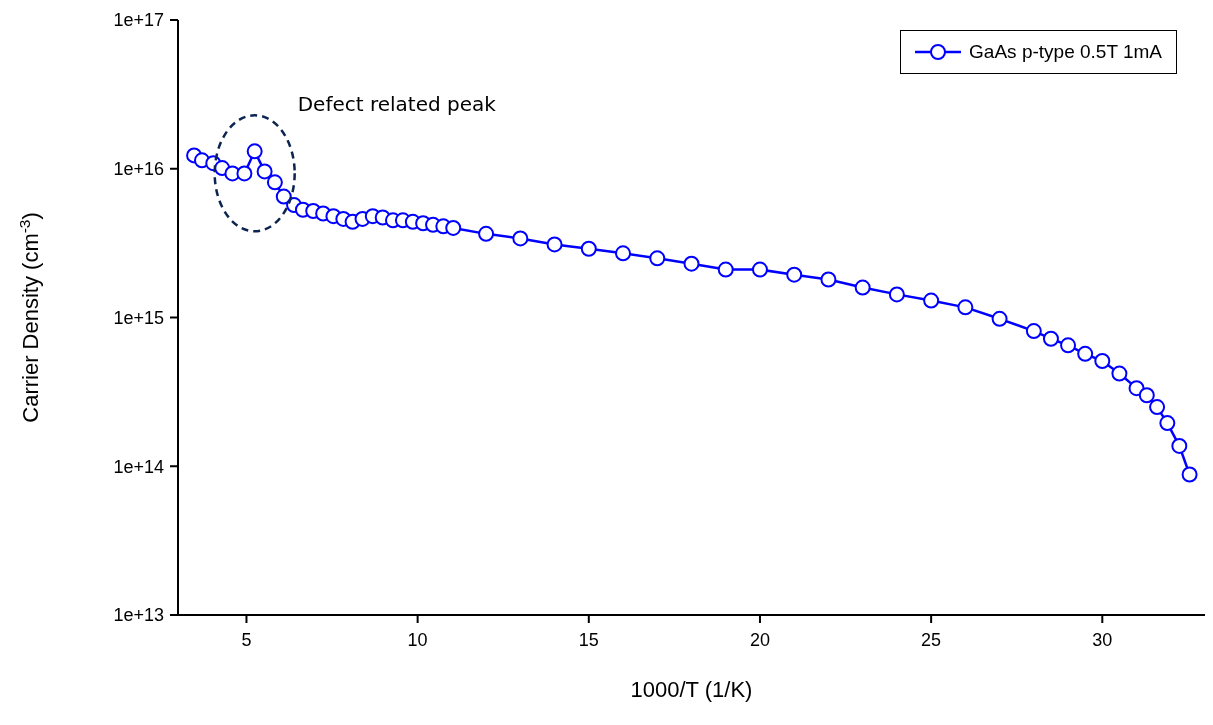 This screenshot has height=725, width=1213. Describe the element at coordinates (417, 639) in the screenshot. I see `x-tick-label: 10` at that location.